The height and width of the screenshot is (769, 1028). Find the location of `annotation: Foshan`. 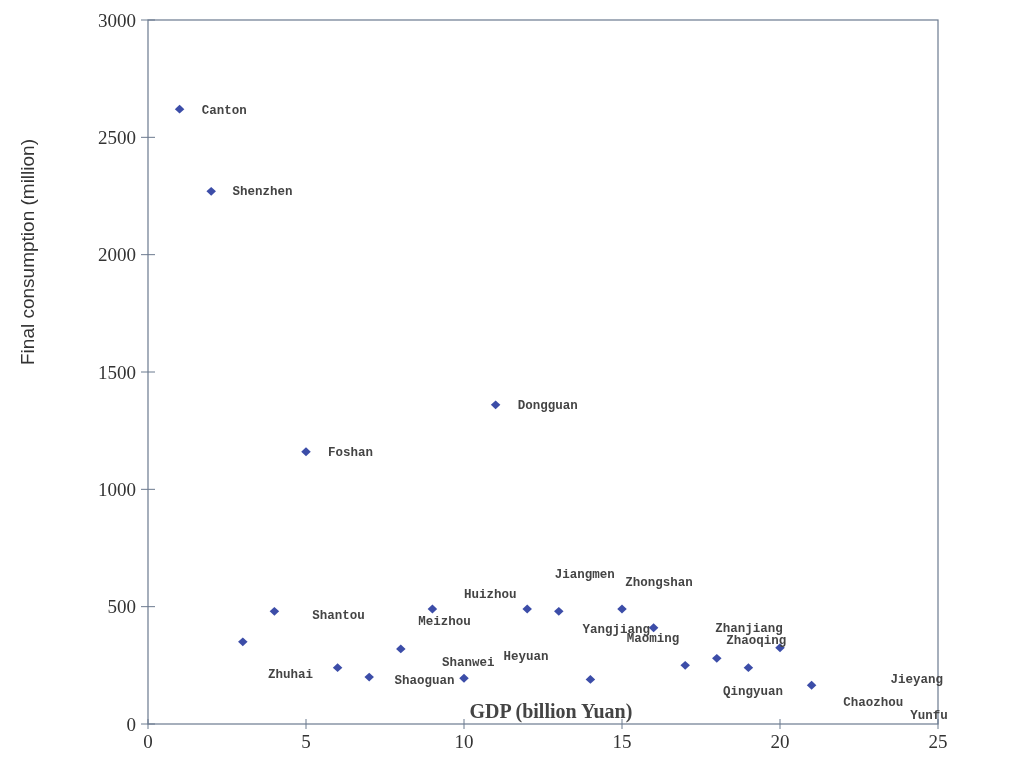

annotation: Foshan is located at coordinates (351, 452).